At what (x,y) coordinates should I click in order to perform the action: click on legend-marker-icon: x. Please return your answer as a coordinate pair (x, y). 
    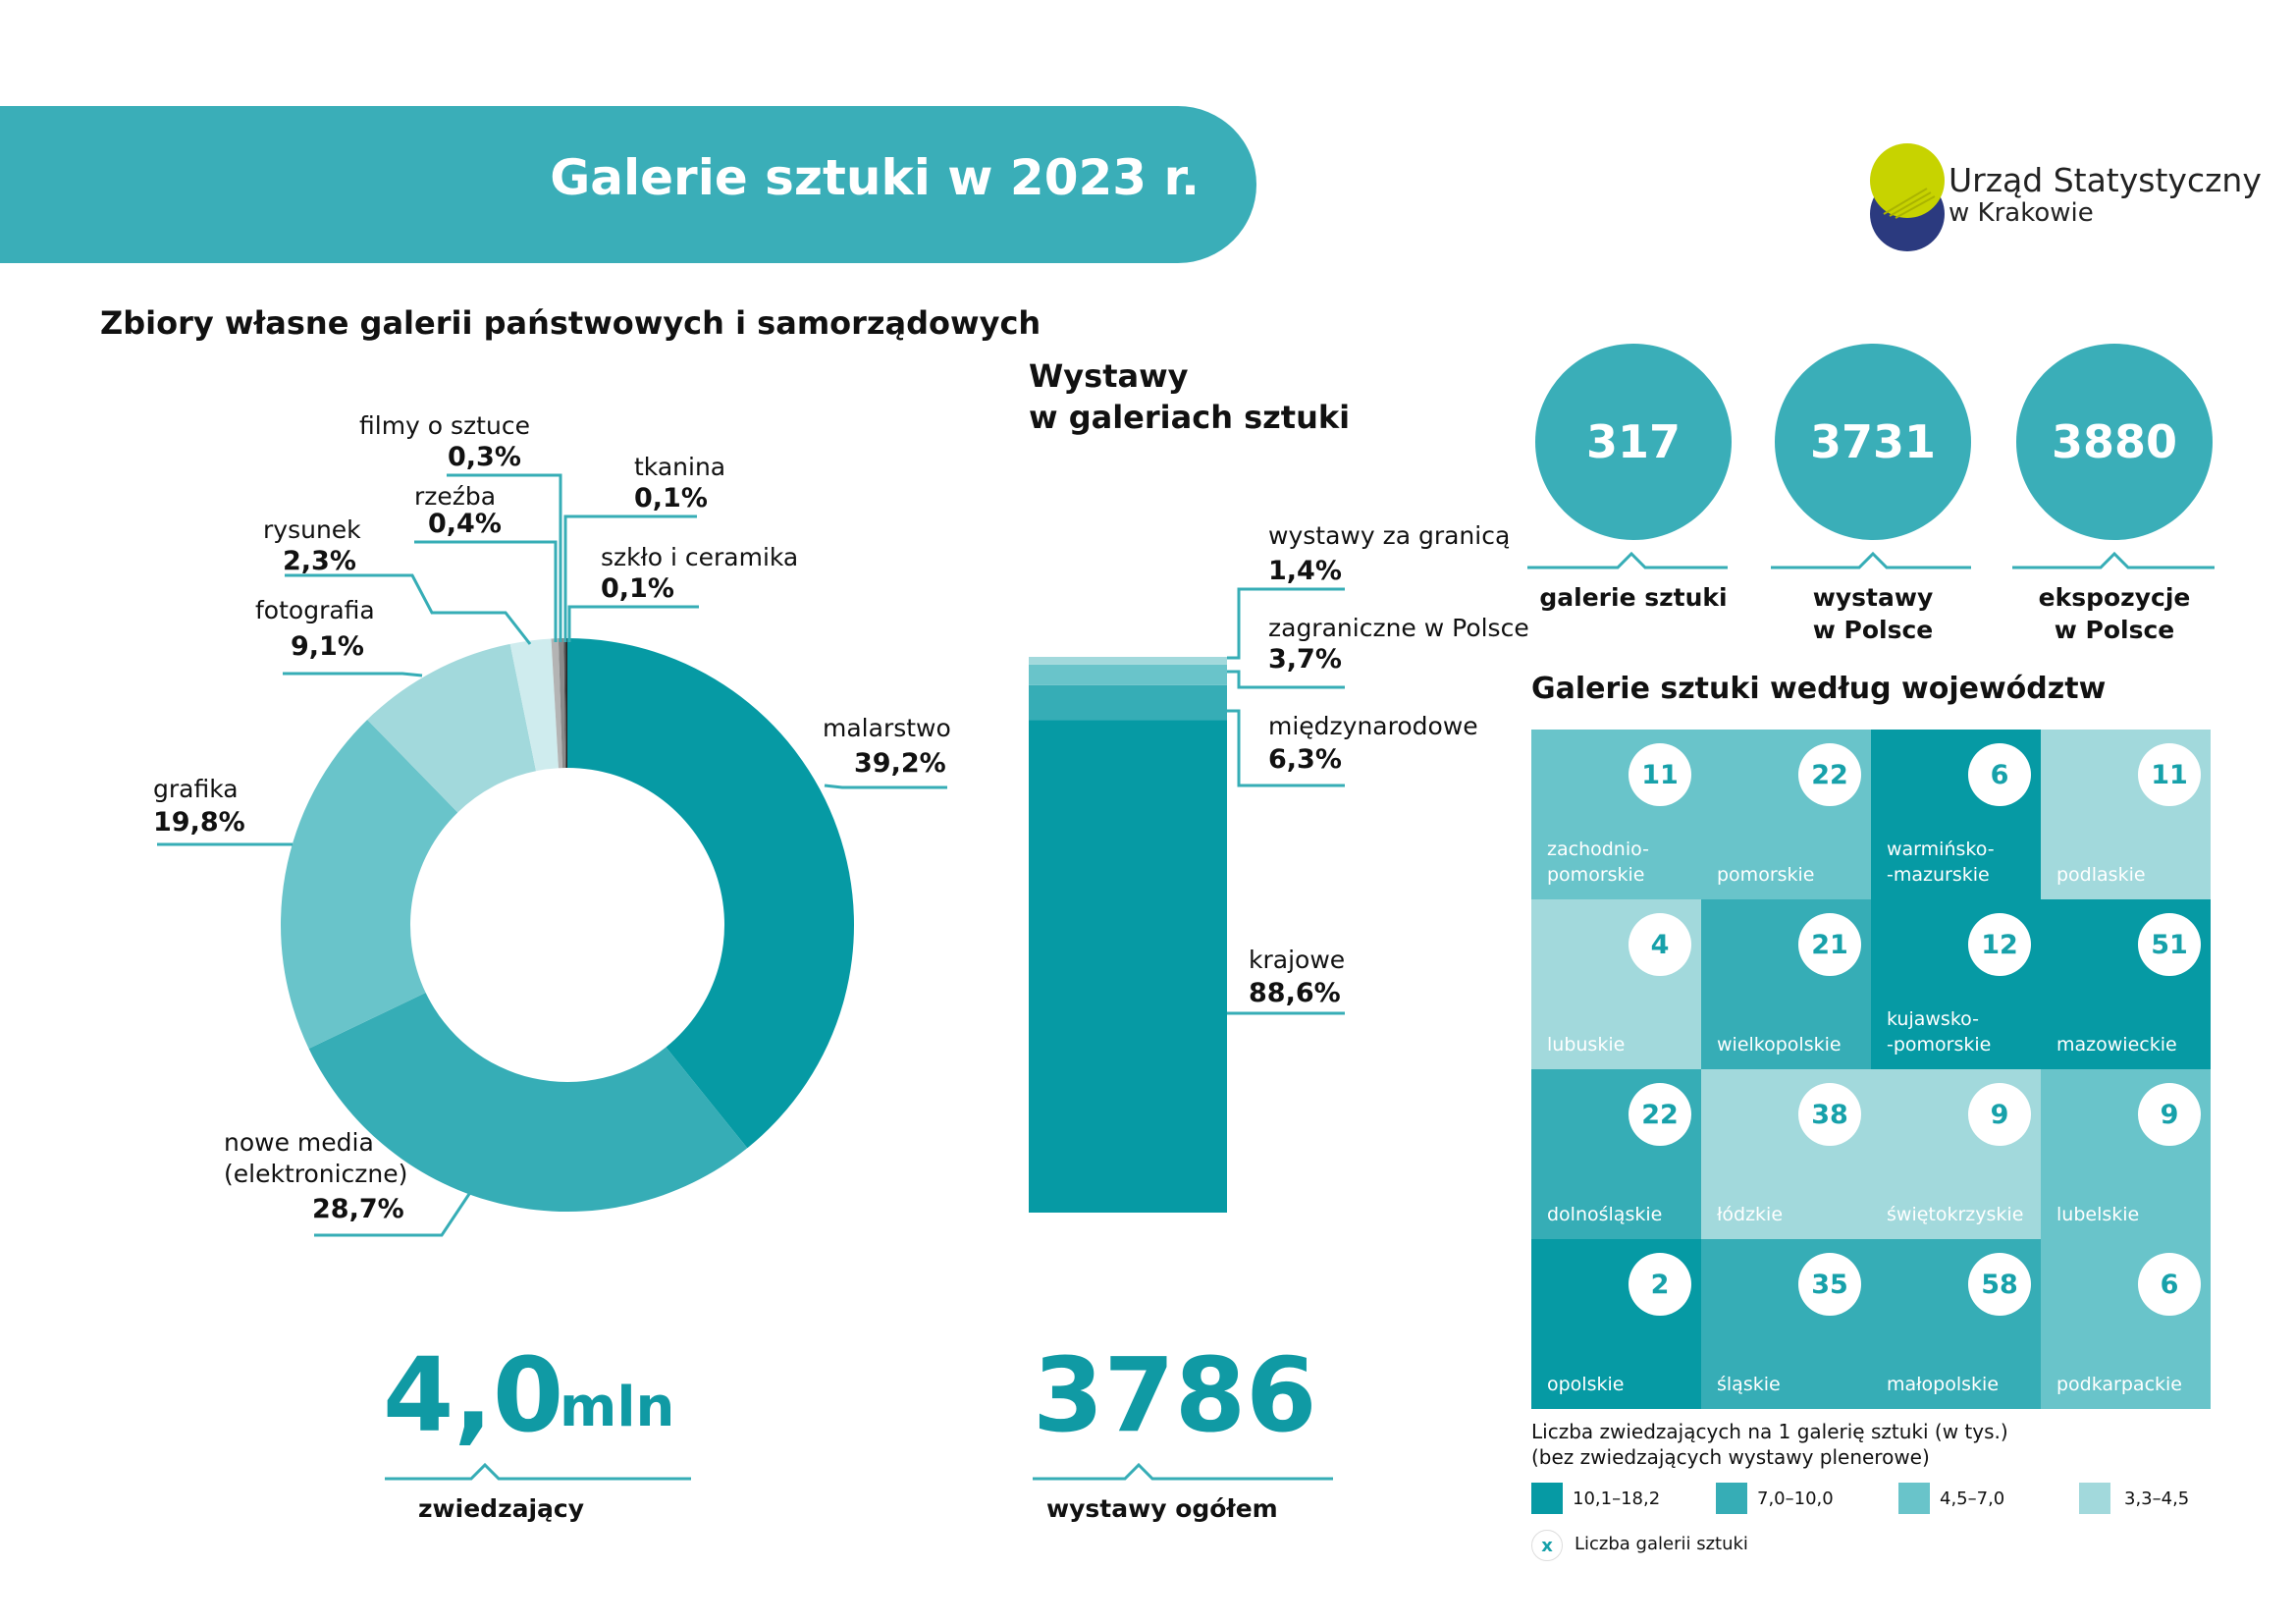
    Looking at the image, I should click on (1547, 1545).